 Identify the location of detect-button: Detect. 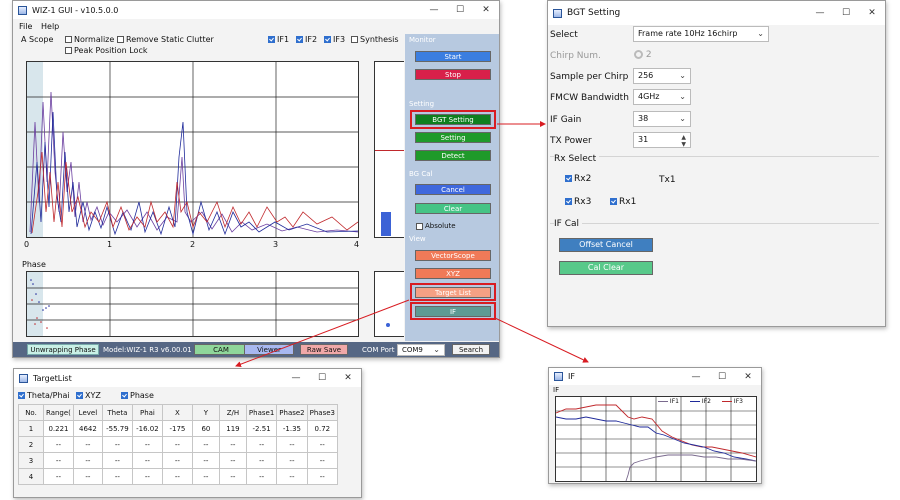
(453, 155).